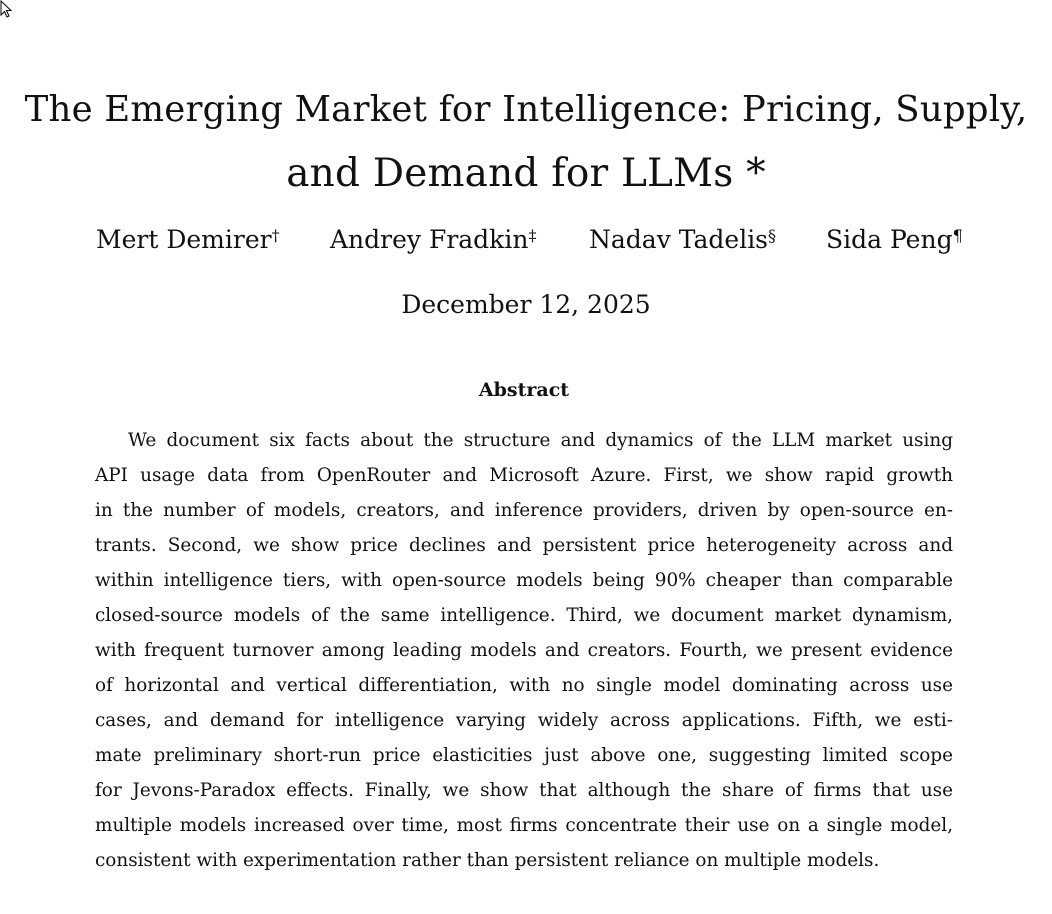 The width and height of the screenshot is (1052, 914). What do you see at coordinates (679, 239) in the screenshot?
I see `author-name: Nadav Tadelis` at bounding box center [679, 239].